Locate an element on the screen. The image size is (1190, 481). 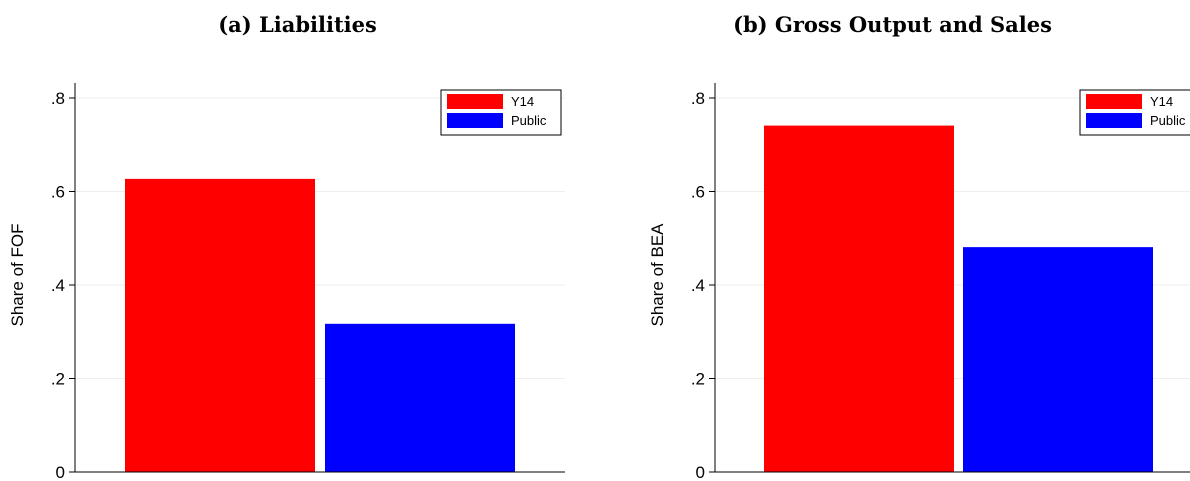
y-axis-label: Share of BEA is located at coordinates (657, 275).